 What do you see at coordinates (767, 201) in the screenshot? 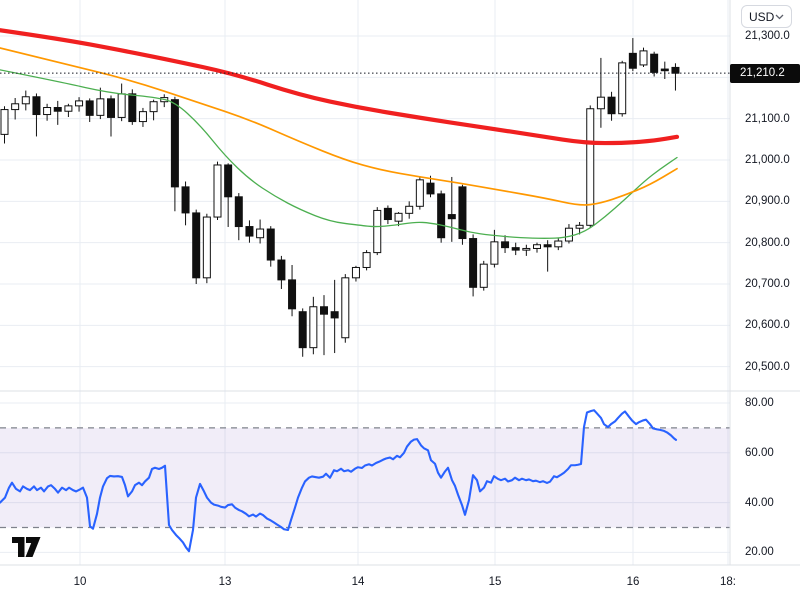
I see `price-tick-label: 20,900.0` at bounding box center [767, 201].